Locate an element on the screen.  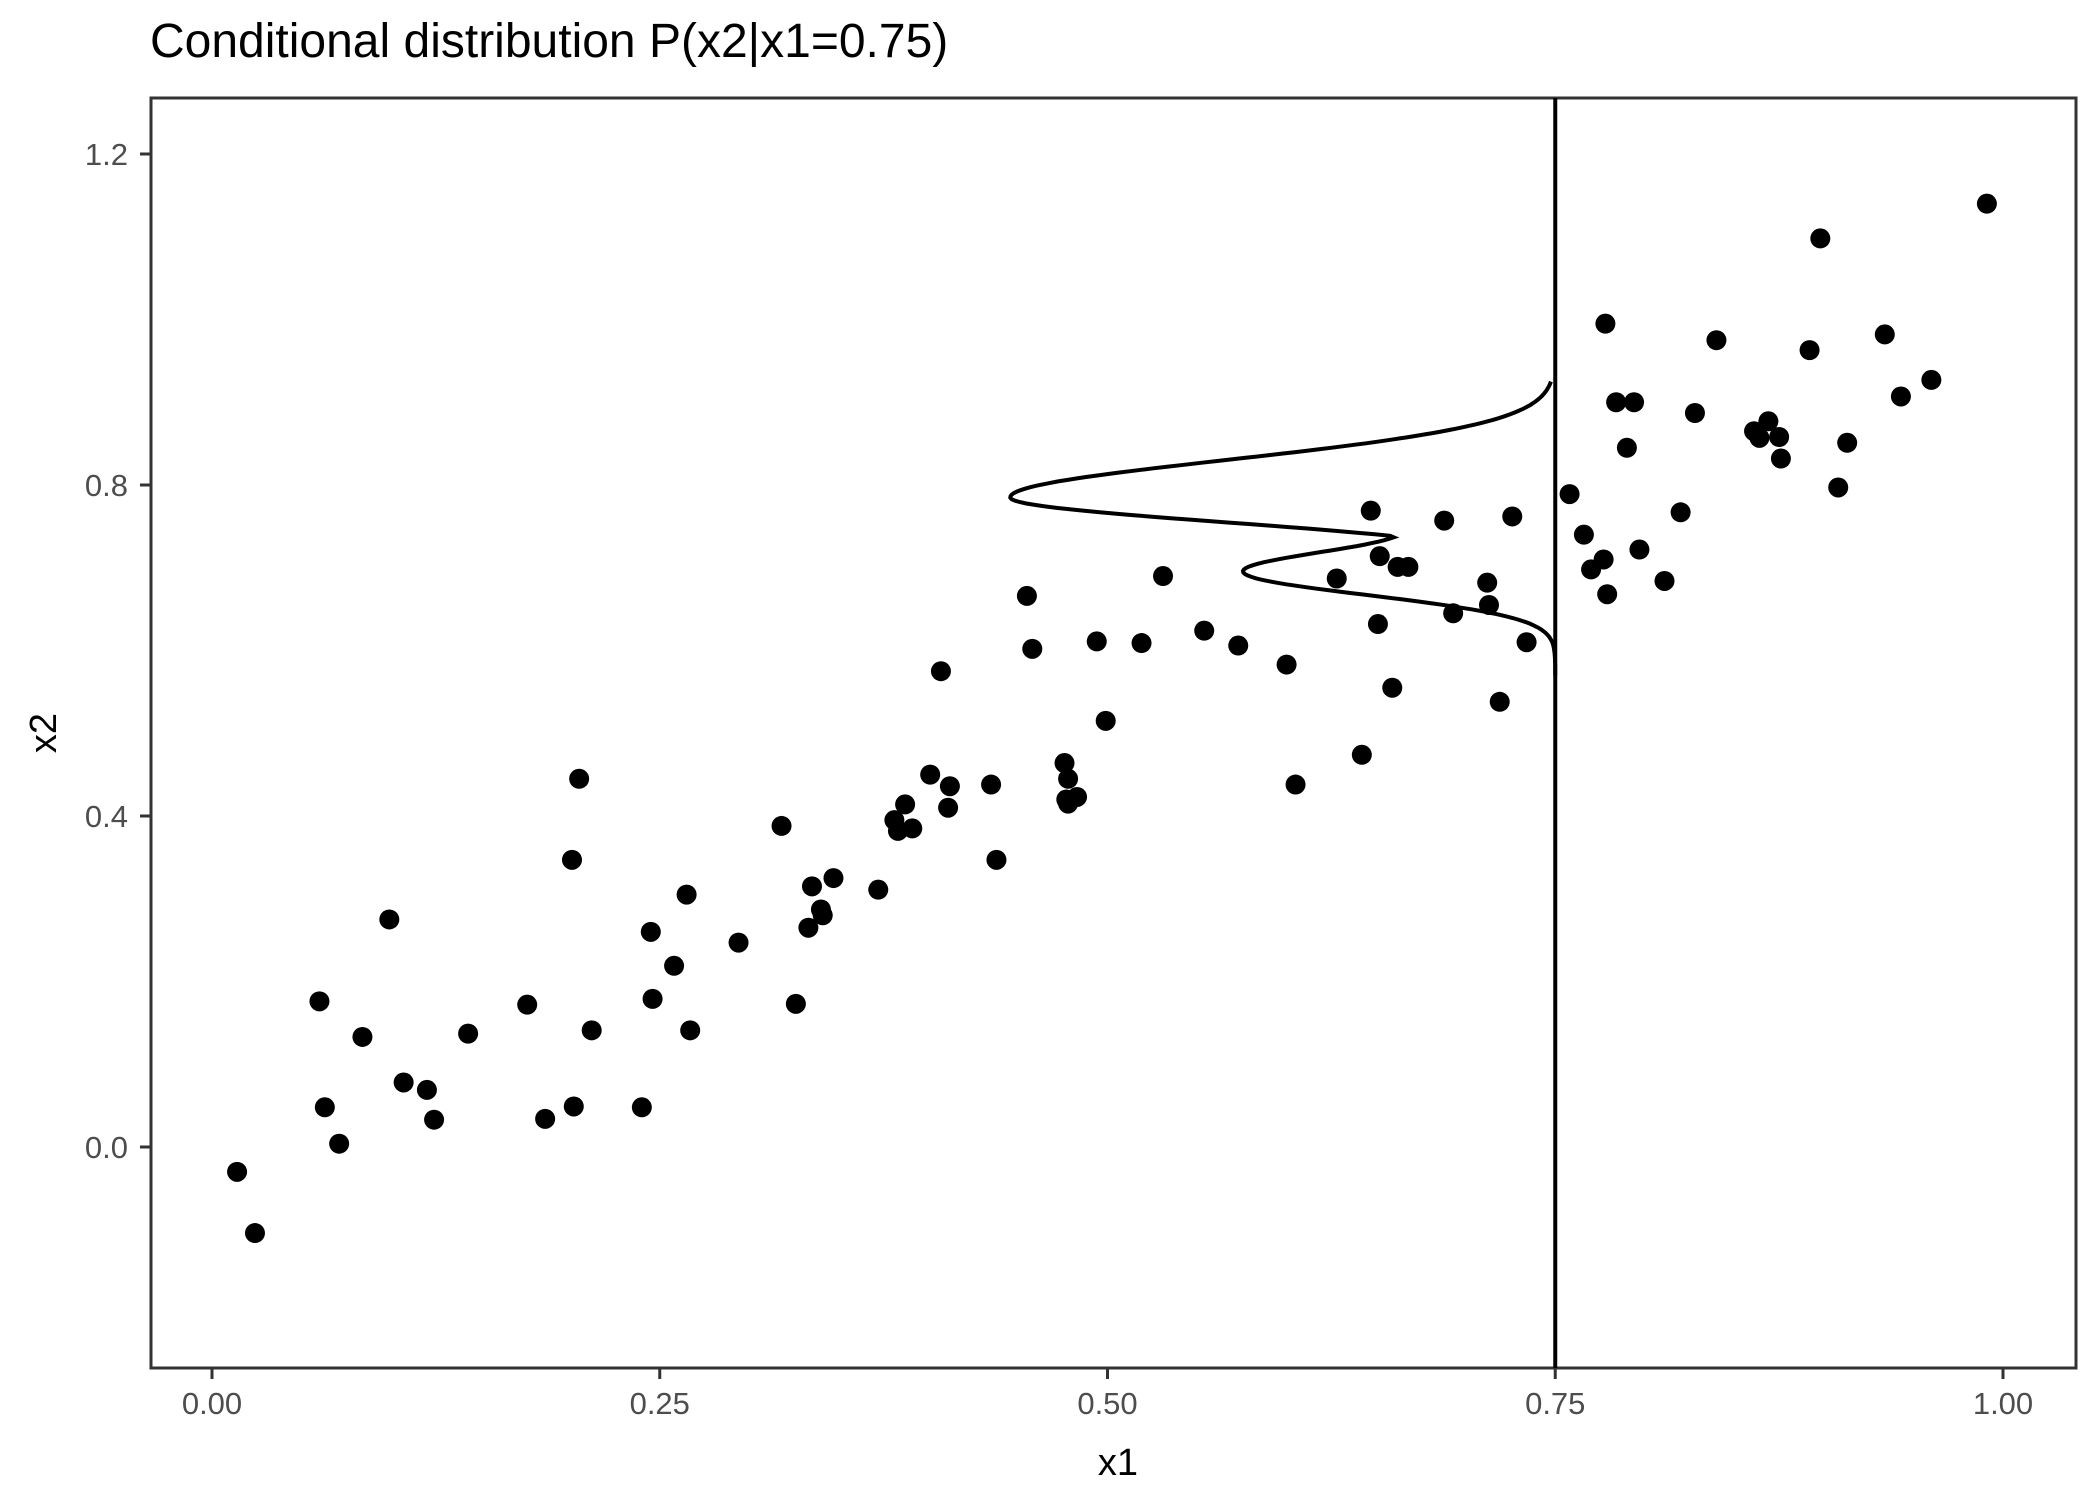
y-tick-label: 0.0 is located at coordinates (106, 1147).